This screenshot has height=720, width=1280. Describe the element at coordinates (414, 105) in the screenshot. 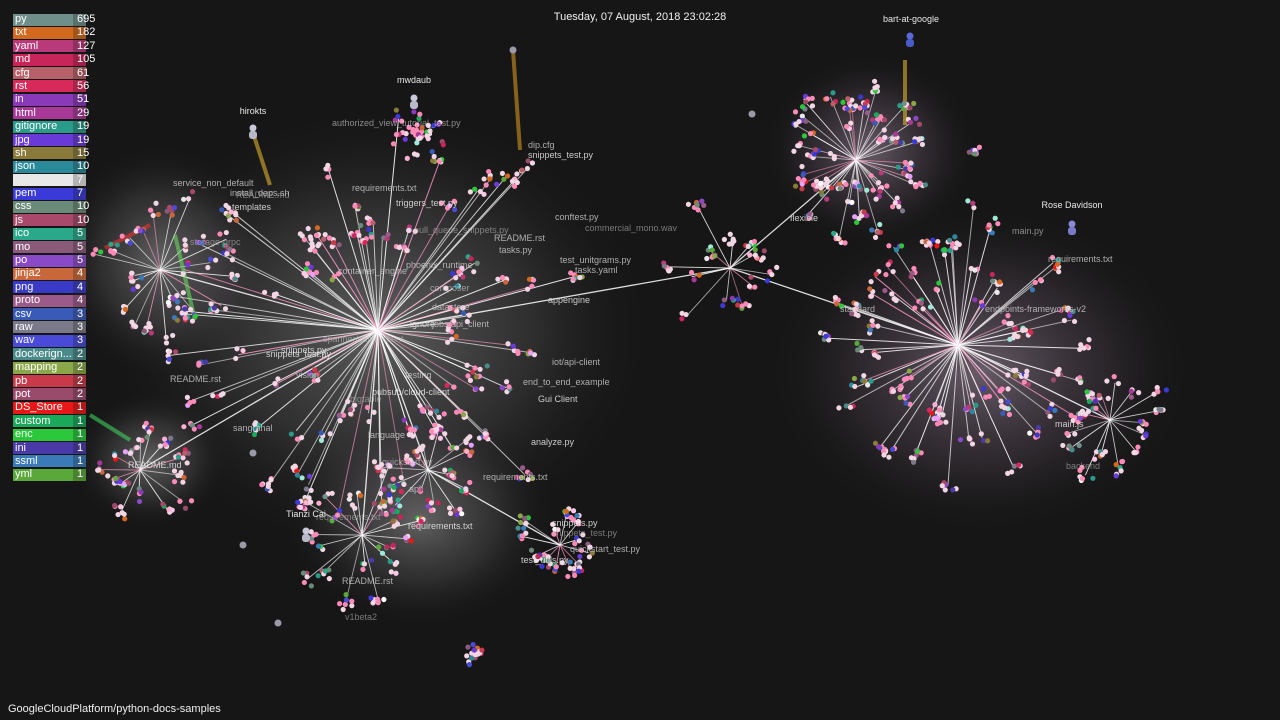

I see `avatar-body` at that location.